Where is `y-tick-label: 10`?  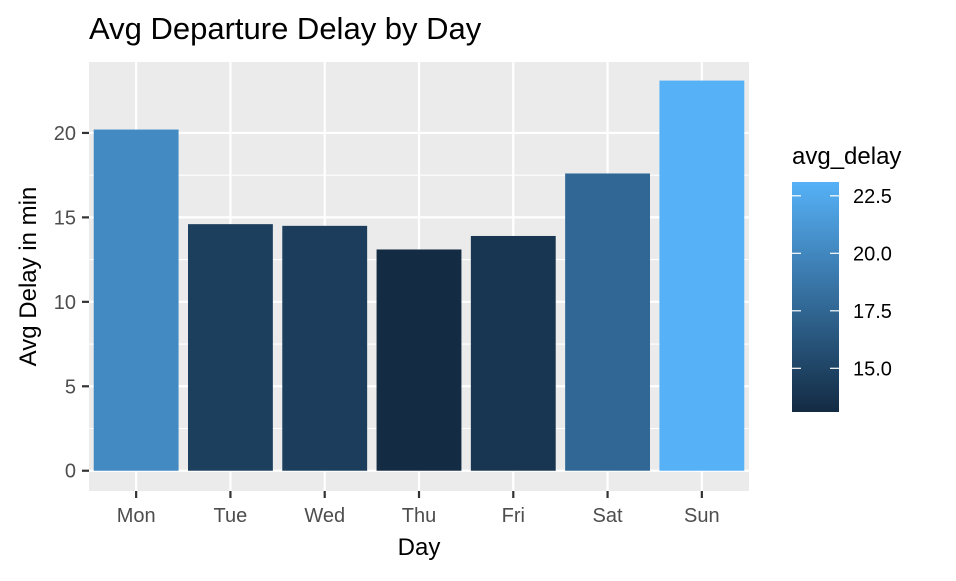 y-tick-label: 10 is located at coordinates (65, 303).